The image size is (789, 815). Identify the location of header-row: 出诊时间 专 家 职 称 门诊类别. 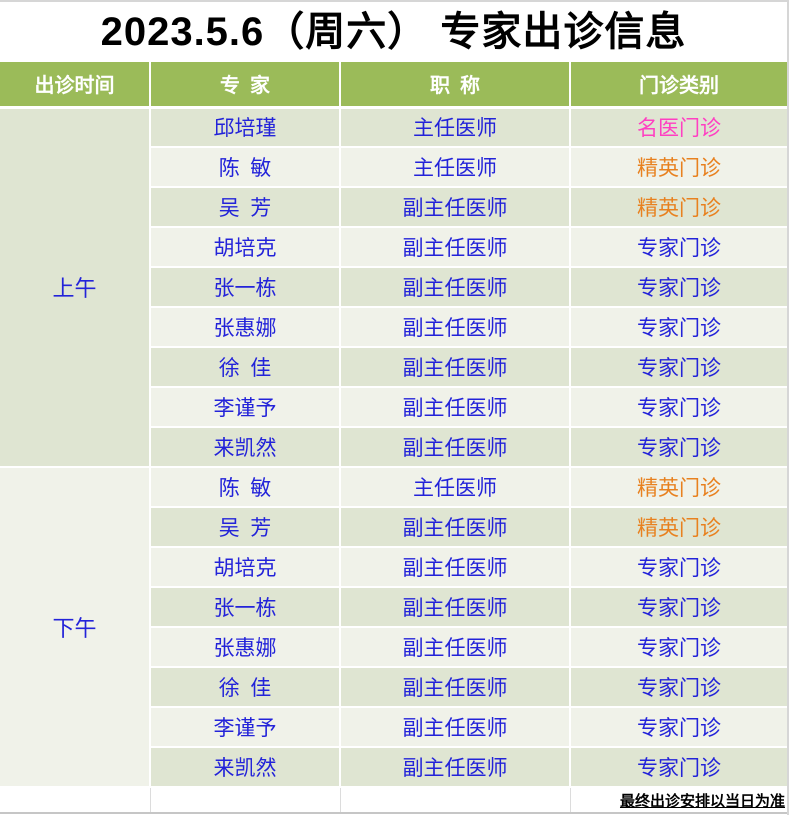
(393, 85).